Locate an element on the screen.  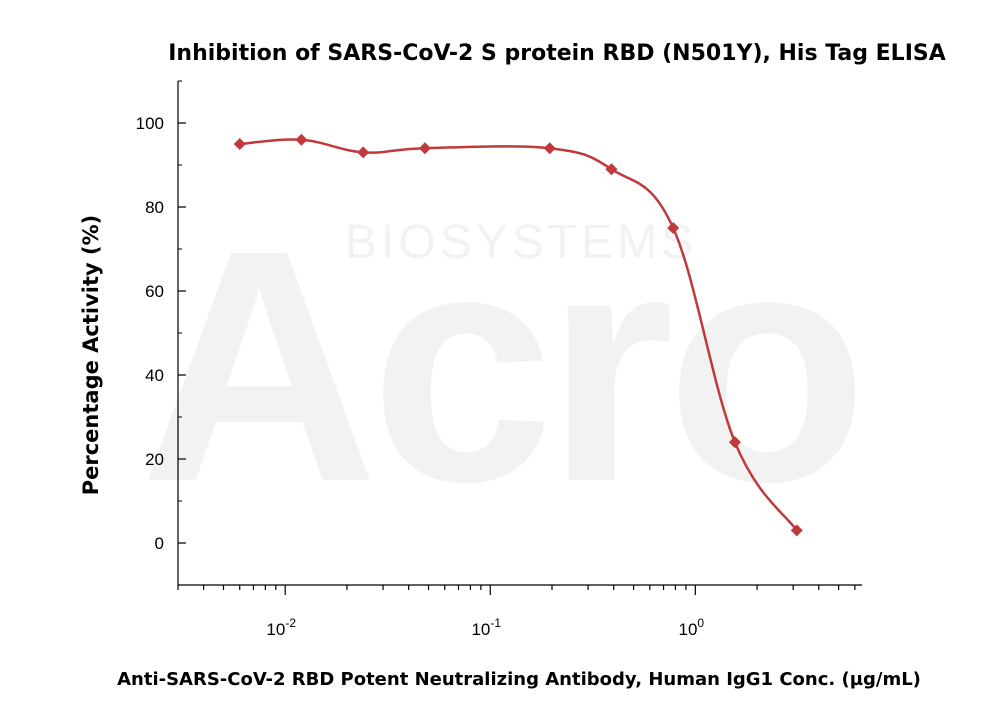
watermark-sub: BIOSYSTEMS is located at coordinates (521, 242).